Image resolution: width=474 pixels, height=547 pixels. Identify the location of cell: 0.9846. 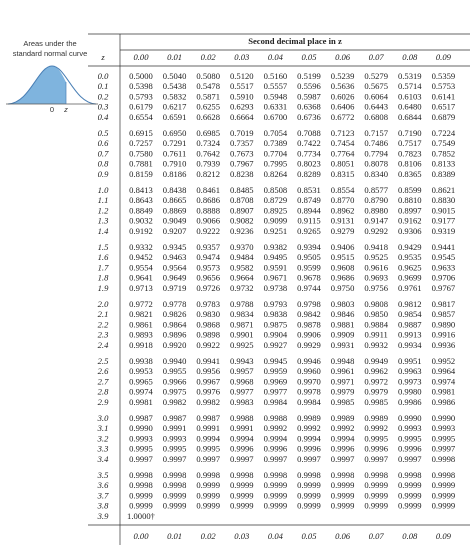
(343, 314).